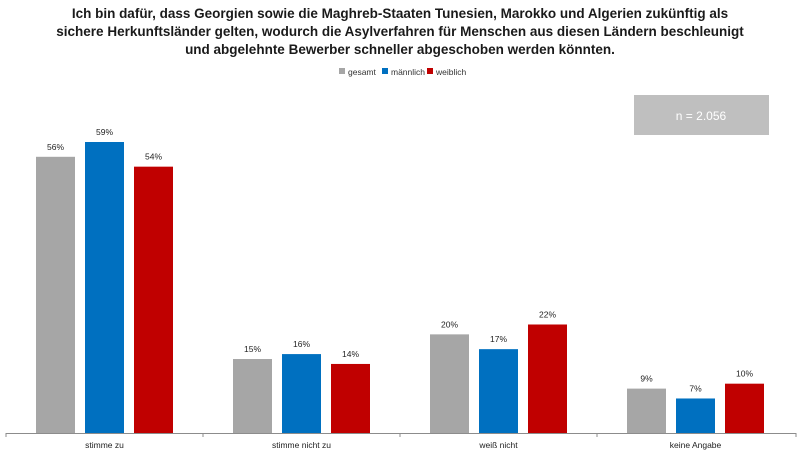 This screenshot has width=800, height=456. Describe the element at coordinates (498, 391) in the screenshot. I see `bar-weiss-nicht-maennlich` at that location.